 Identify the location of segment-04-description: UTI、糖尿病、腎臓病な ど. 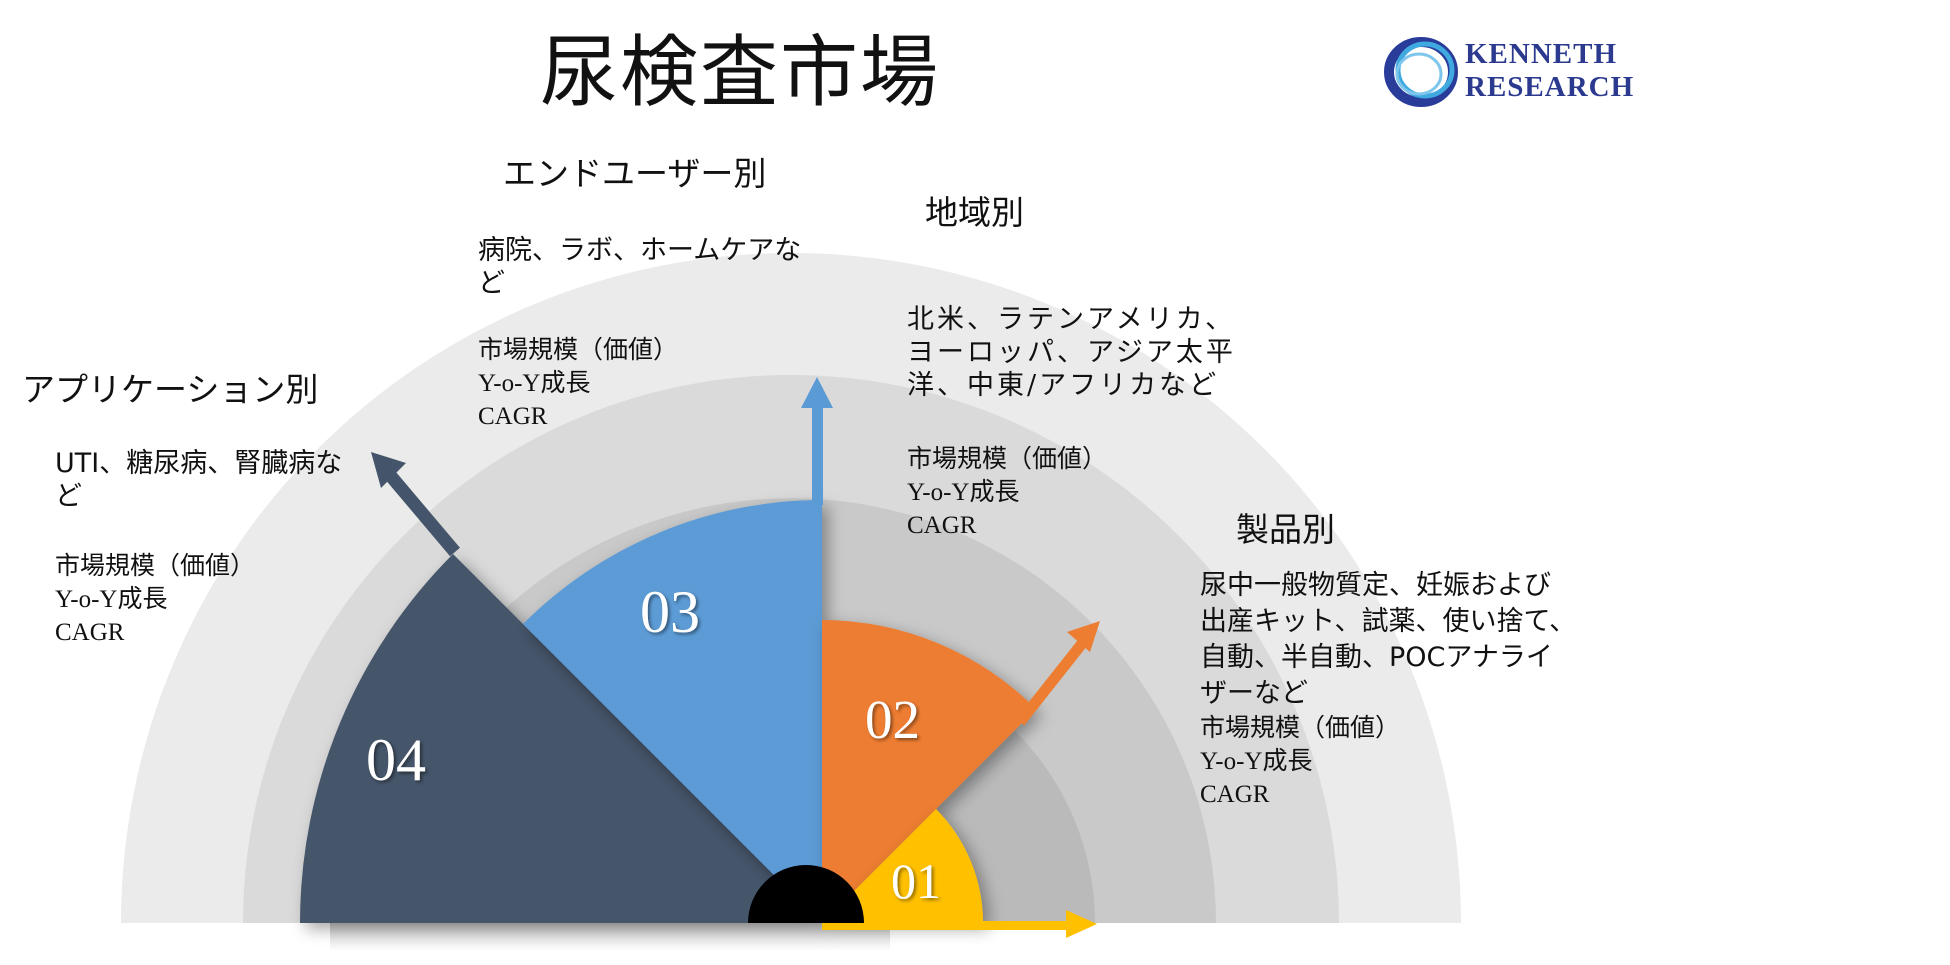
(199, 480).